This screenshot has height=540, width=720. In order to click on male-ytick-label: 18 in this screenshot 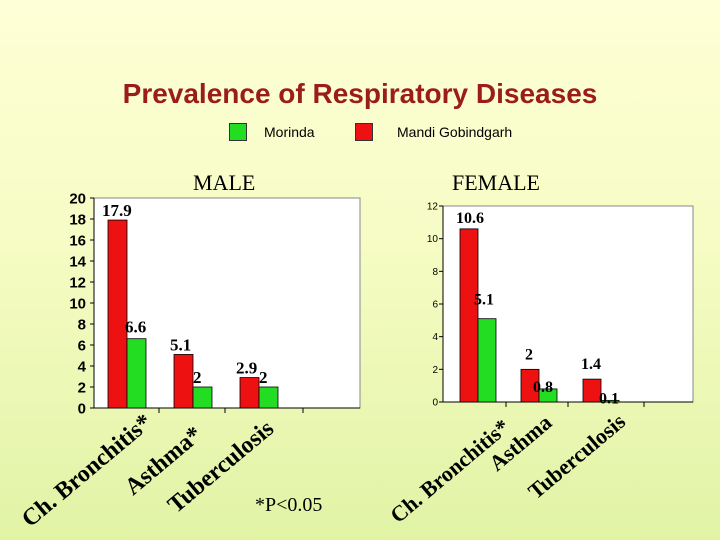, I will do `click(77, 219)`.